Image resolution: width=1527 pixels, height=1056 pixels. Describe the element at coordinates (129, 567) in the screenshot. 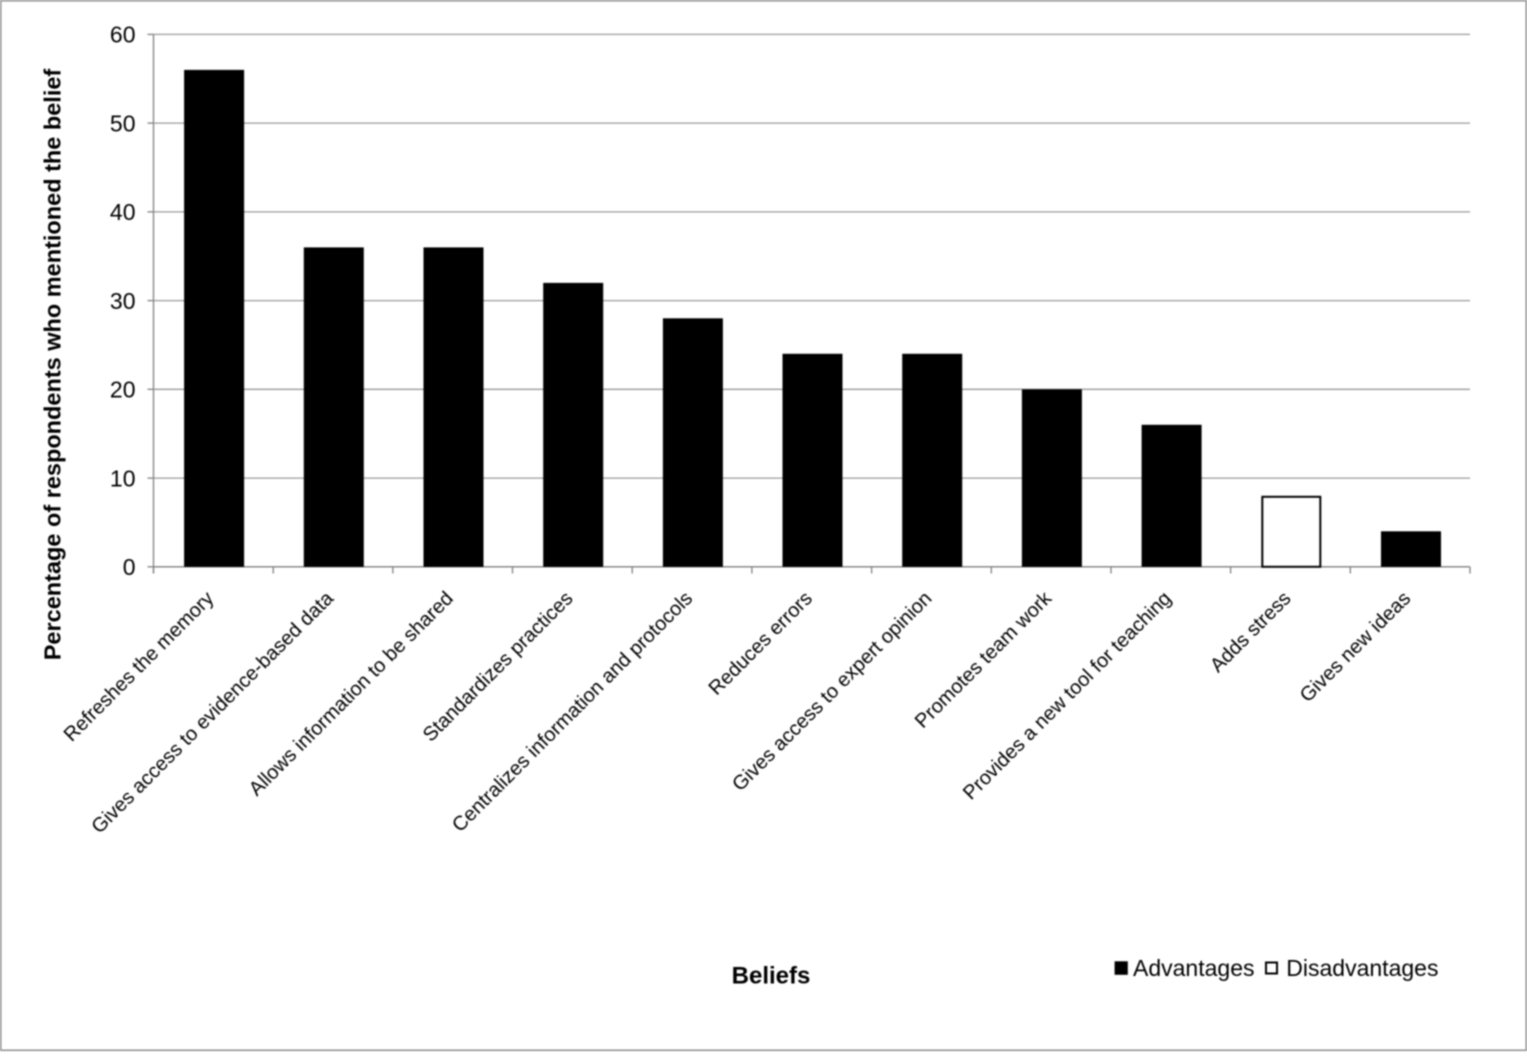

I see `svg-text: 0` at that location.